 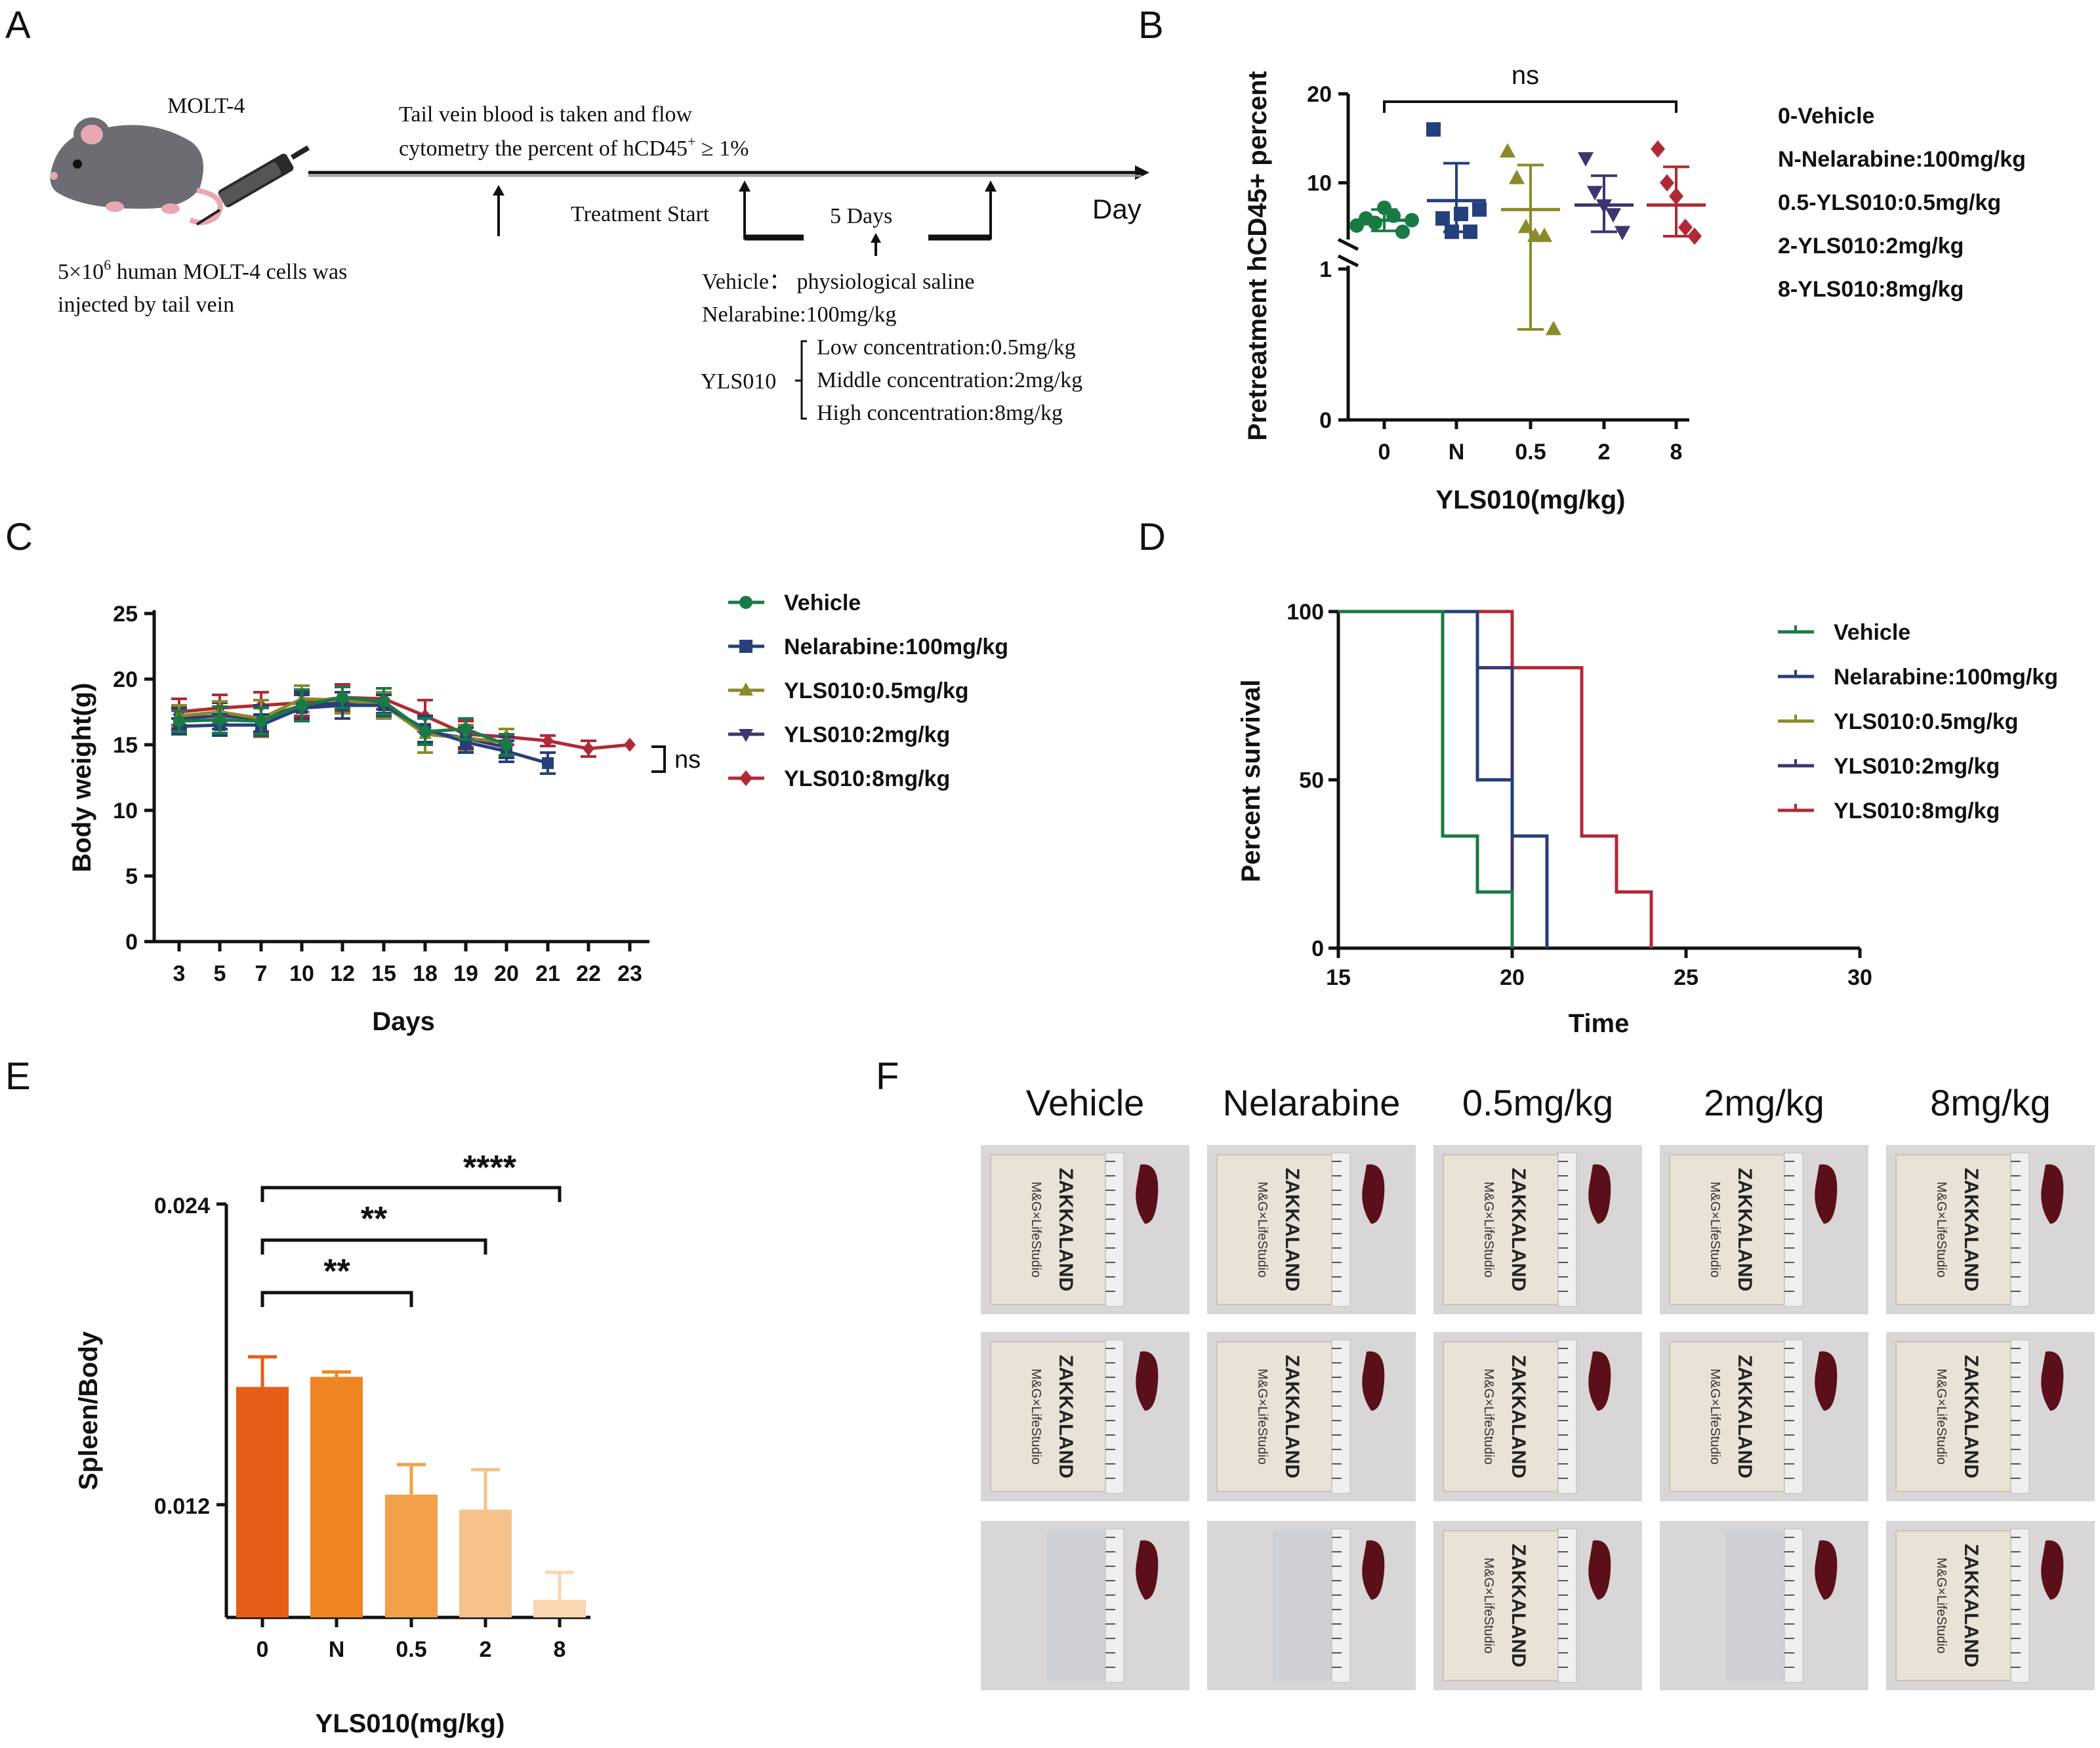 What do you see at coordinates (738, 382) in the screenshot?
I see `yls010-label: YLS010` at bounding box center [738, 382].